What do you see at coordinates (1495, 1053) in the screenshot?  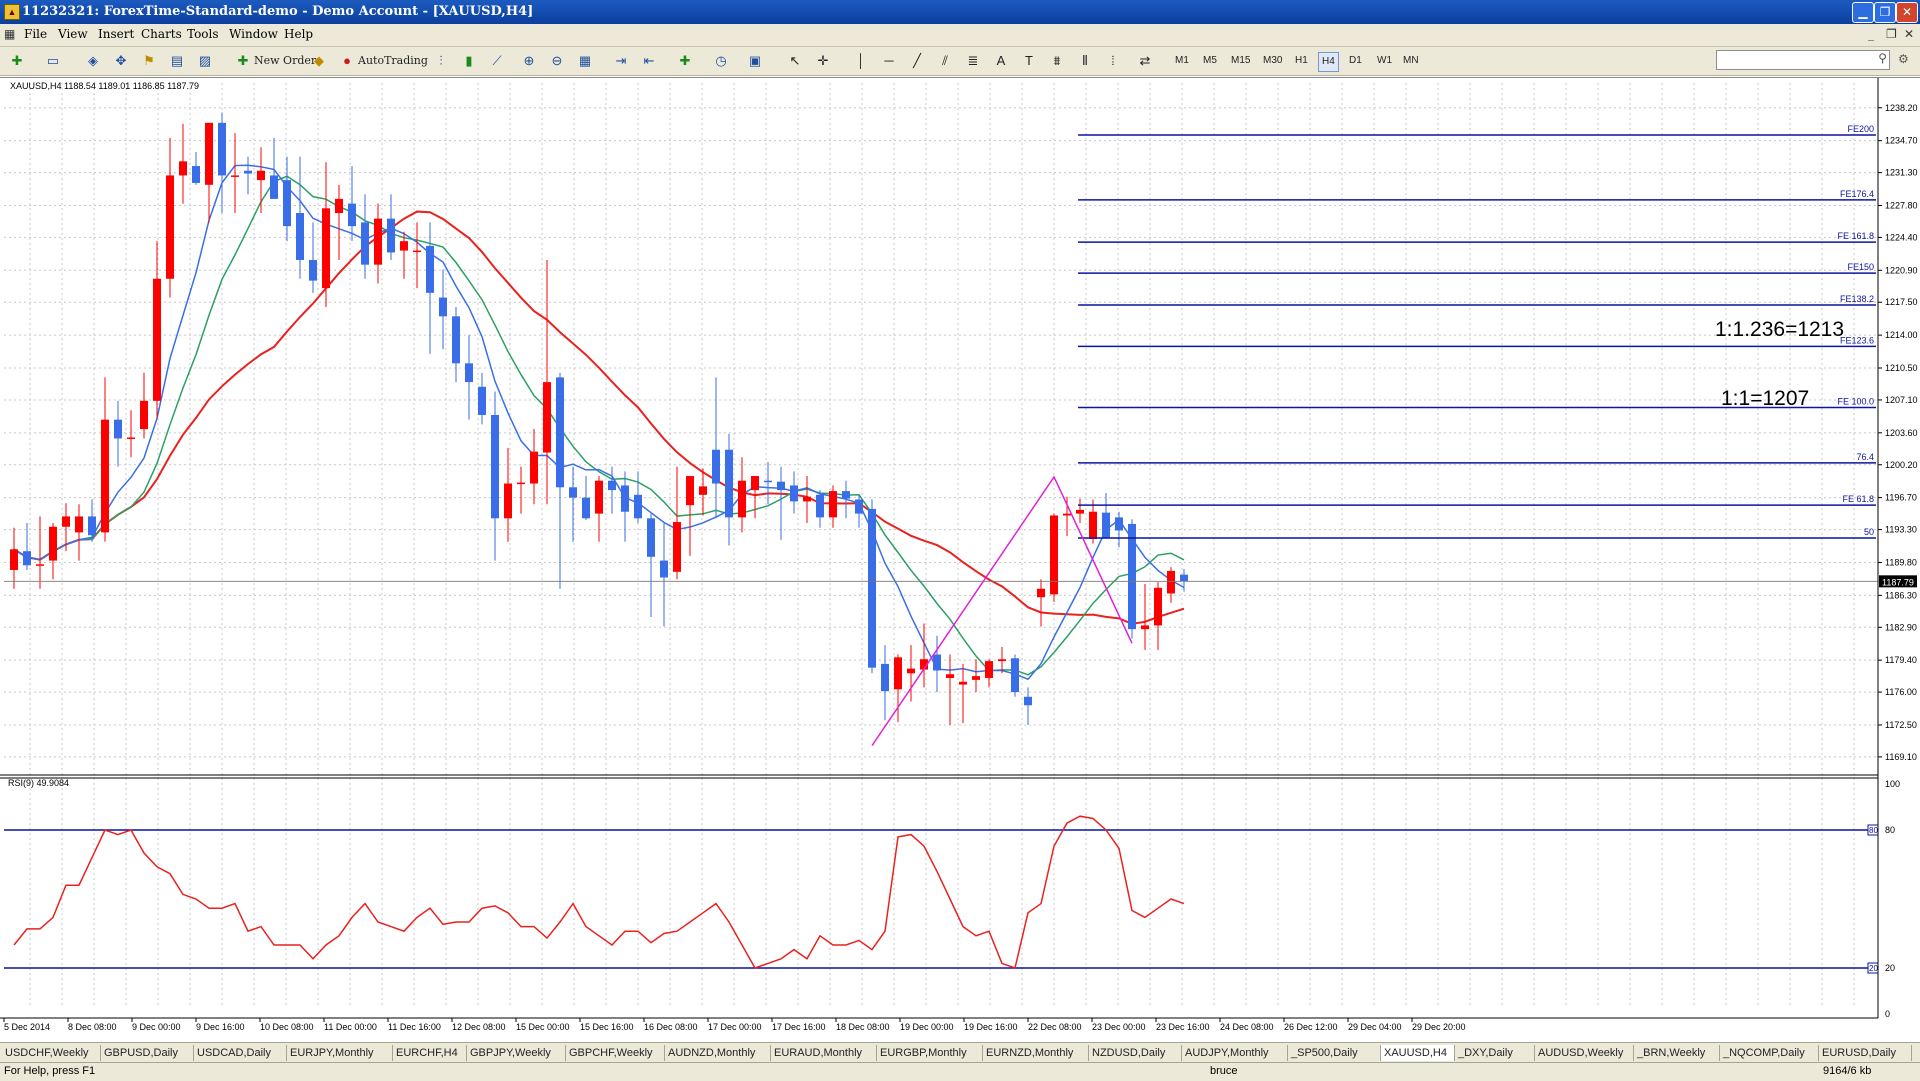 I see `chart-tab: _DXY,Daily` at bounding box center [1495, 1053].